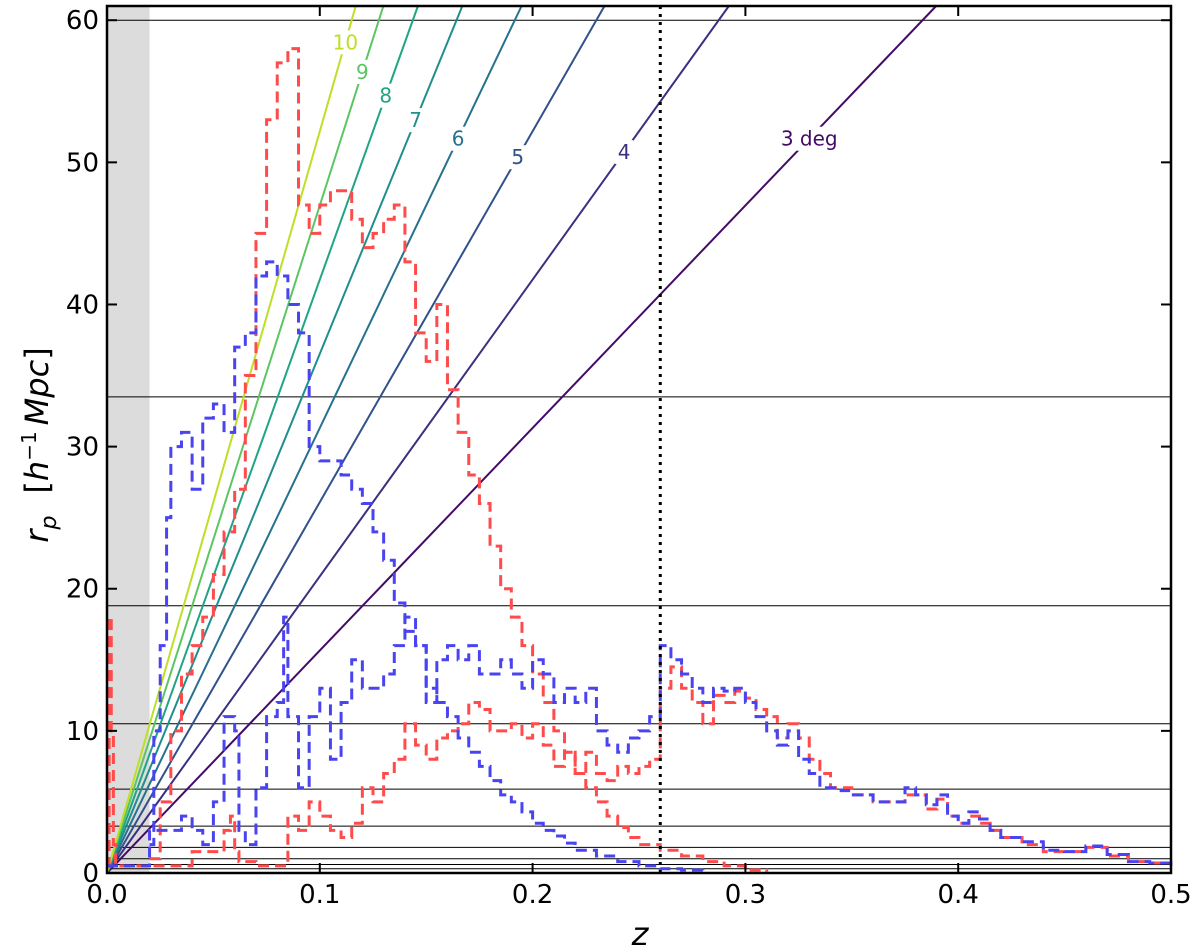 The width and height of the screenshot is (1200, 950). I want to click on angle-label-10deg: 10, so click(345, 42).